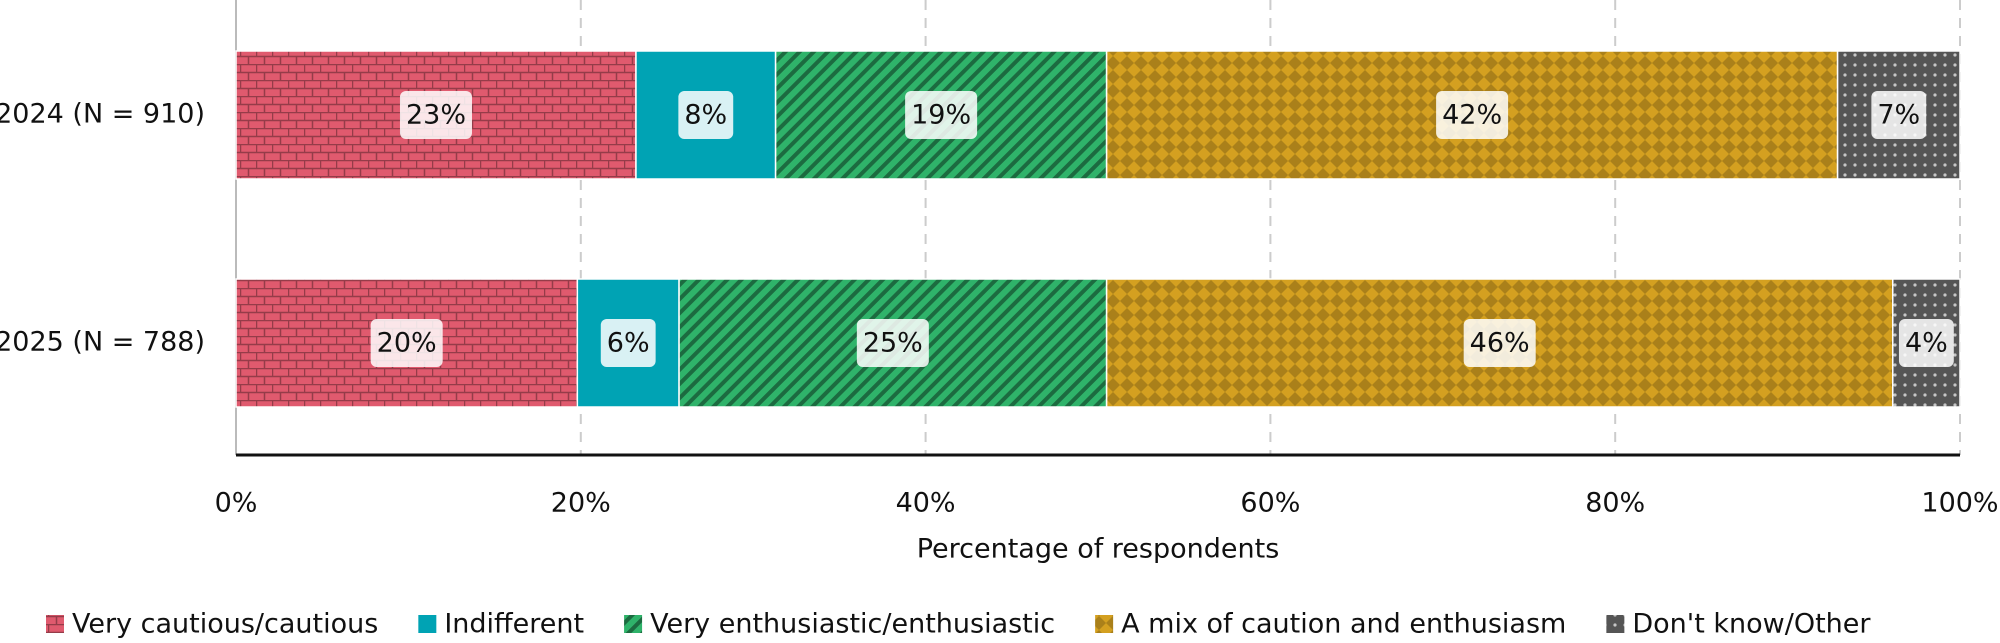 This screenshot has height=643, width=2000. What do you see at coordinates (514, 624) in the screenshot?
I see `legend-label: Indifferent` at bounding box center [514, 624].